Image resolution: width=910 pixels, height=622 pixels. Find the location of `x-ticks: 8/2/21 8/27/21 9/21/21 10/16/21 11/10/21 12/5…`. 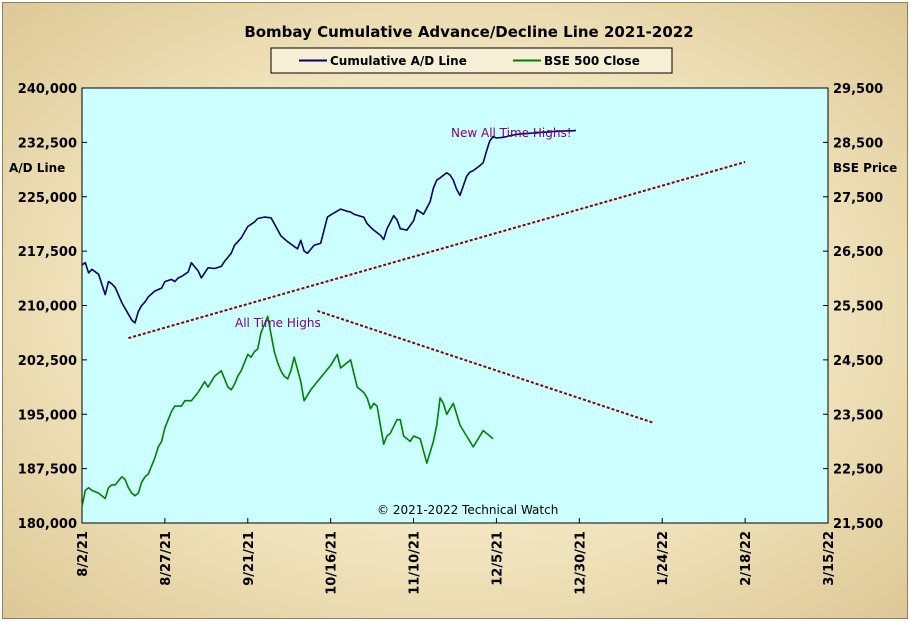

x-ticks: 8/2/21 8/27/21 9/21/21 10/16/21 11/10/21 12/5… is located at coordinates (456, 556).